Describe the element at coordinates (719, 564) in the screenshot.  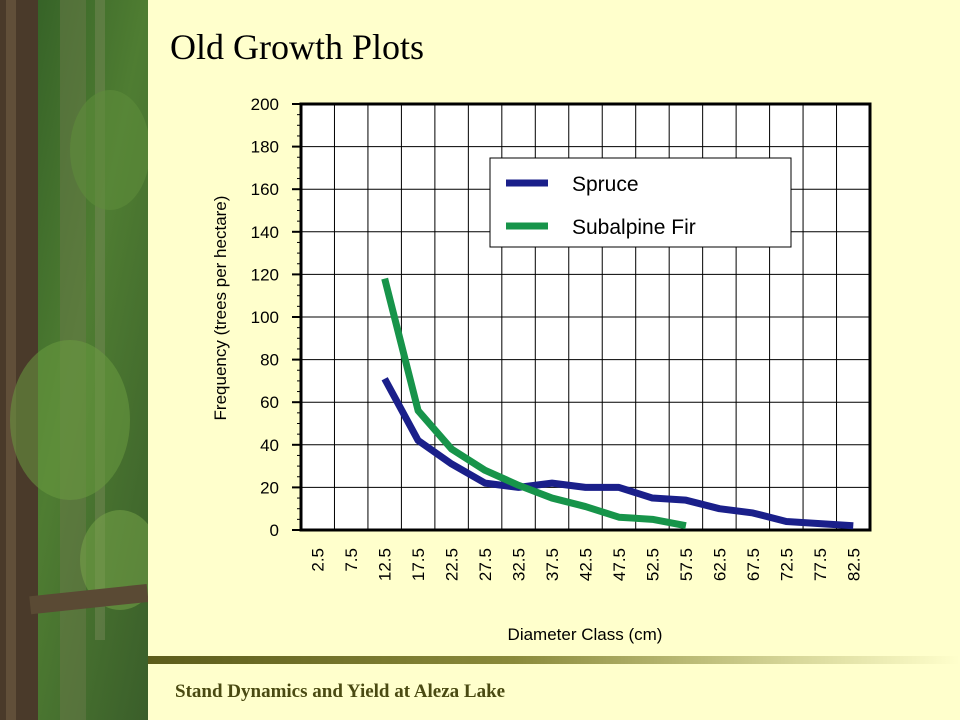
I see `x-tick-label: 62.5` at that location.